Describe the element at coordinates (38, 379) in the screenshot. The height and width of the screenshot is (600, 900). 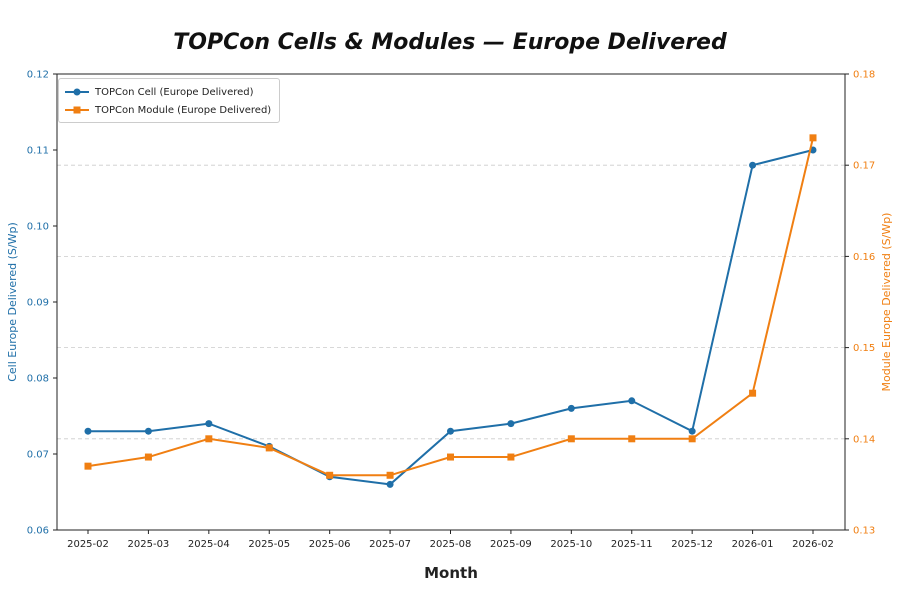
I see `y-left-tick-label: 0.08` at that location.